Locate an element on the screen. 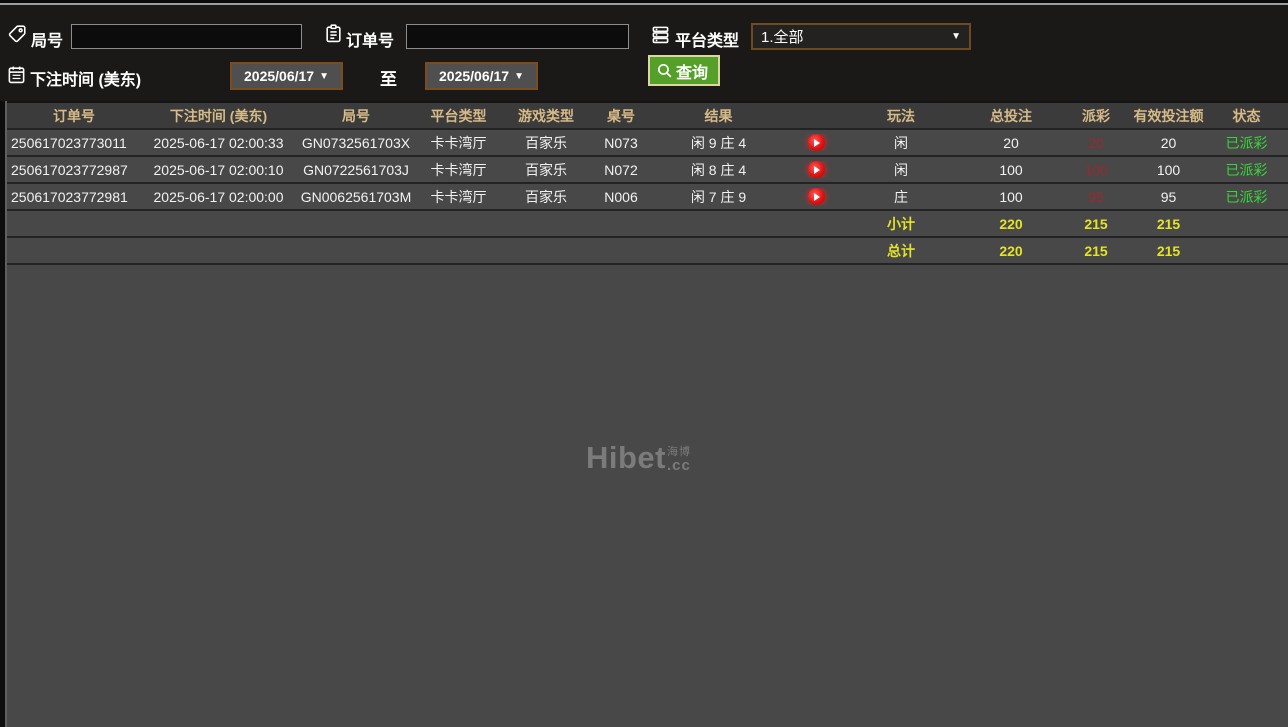 The image size is (1288, 727). cell-result: 闲 9 庄 4 is located at coordinates (718, 142).